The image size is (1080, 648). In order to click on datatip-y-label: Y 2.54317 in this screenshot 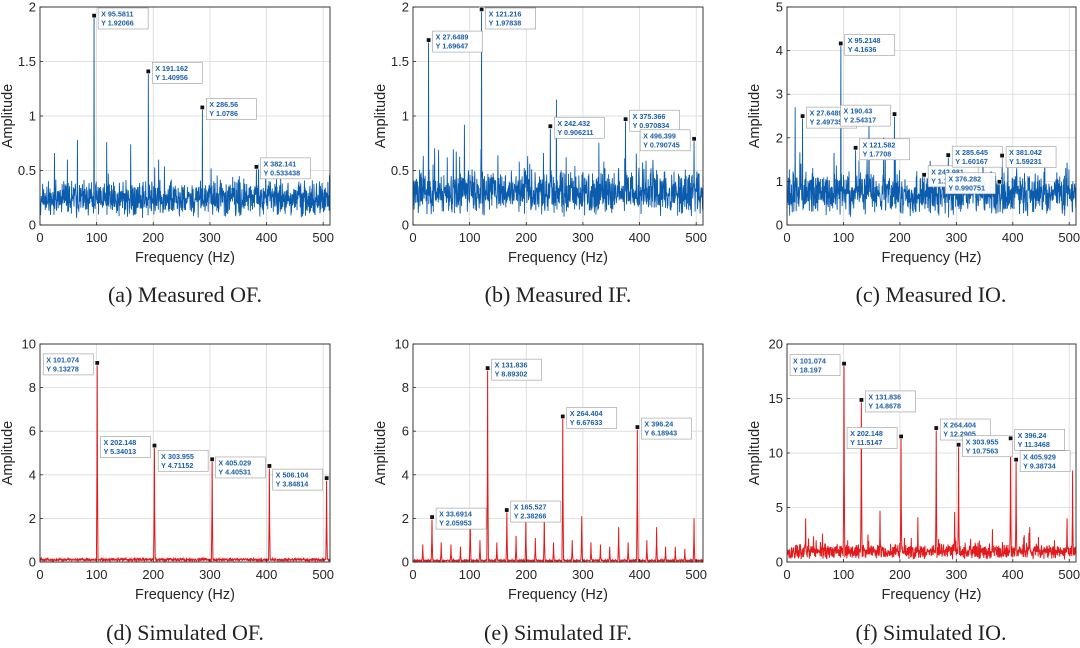, I will do `click(859, 120)`.